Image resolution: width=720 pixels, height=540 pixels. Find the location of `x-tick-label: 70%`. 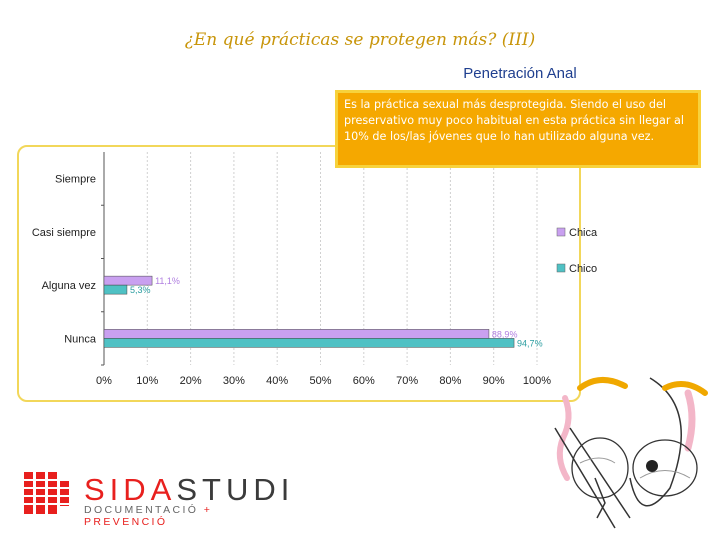

x-tick-label: 70% is located at coordinates (407, 381).